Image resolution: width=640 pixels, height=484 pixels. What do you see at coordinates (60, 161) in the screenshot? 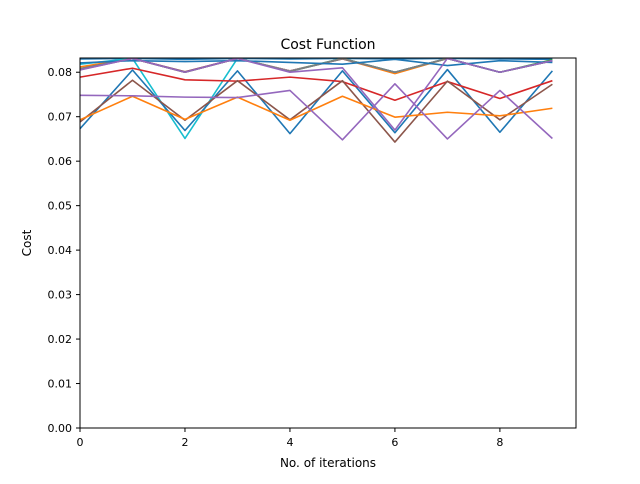
I see `y-tick-label: 0.06` at bounding box center [60, 161].